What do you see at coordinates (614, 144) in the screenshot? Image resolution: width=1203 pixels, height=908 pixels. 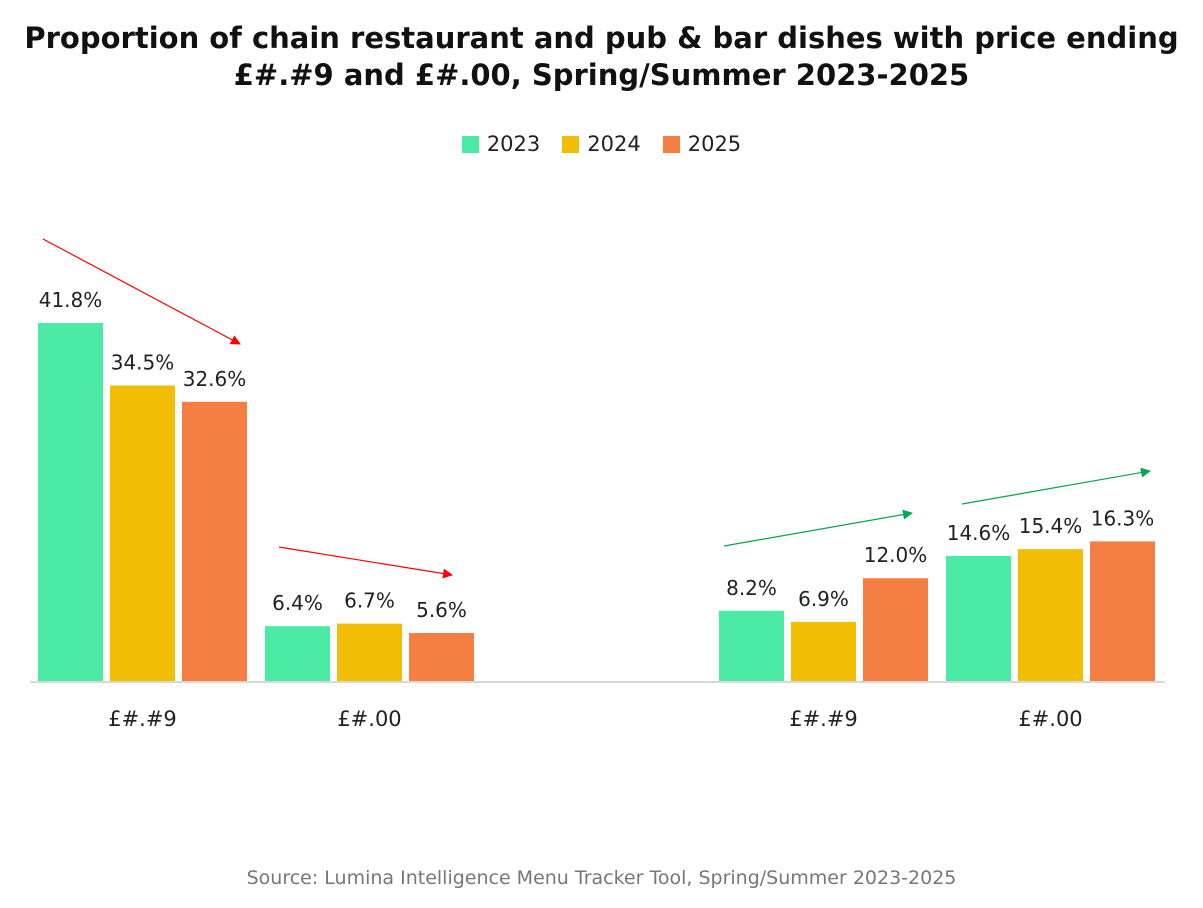 I see `legend-label-2024: 2024` at bounding box center [614, 144].